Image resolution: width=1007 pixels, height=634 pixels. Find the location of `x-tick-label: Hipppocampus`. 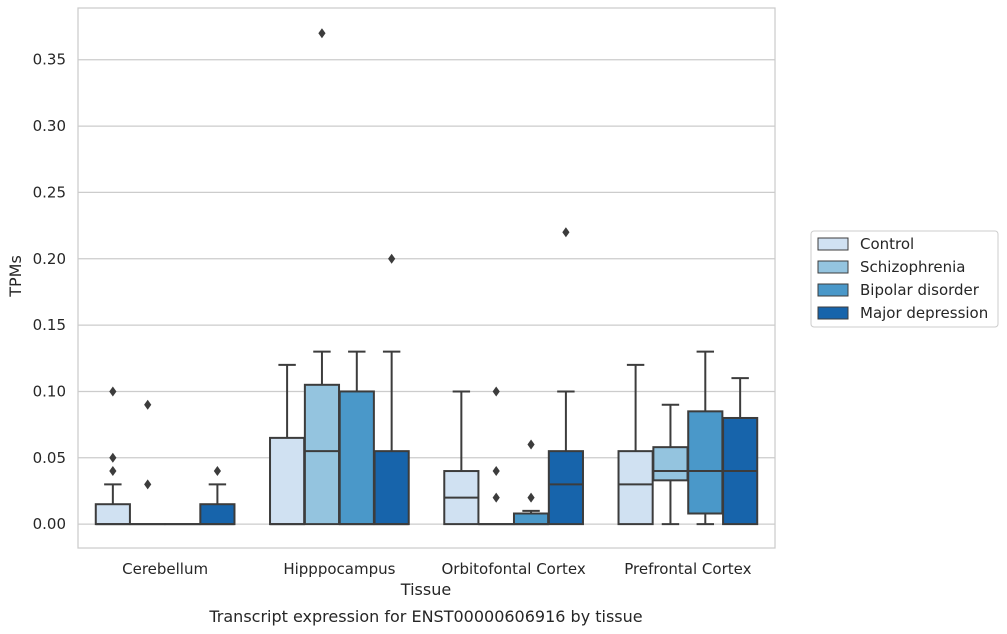

x-tick-label: Hipppocampus is located at coordinates (339, 569).